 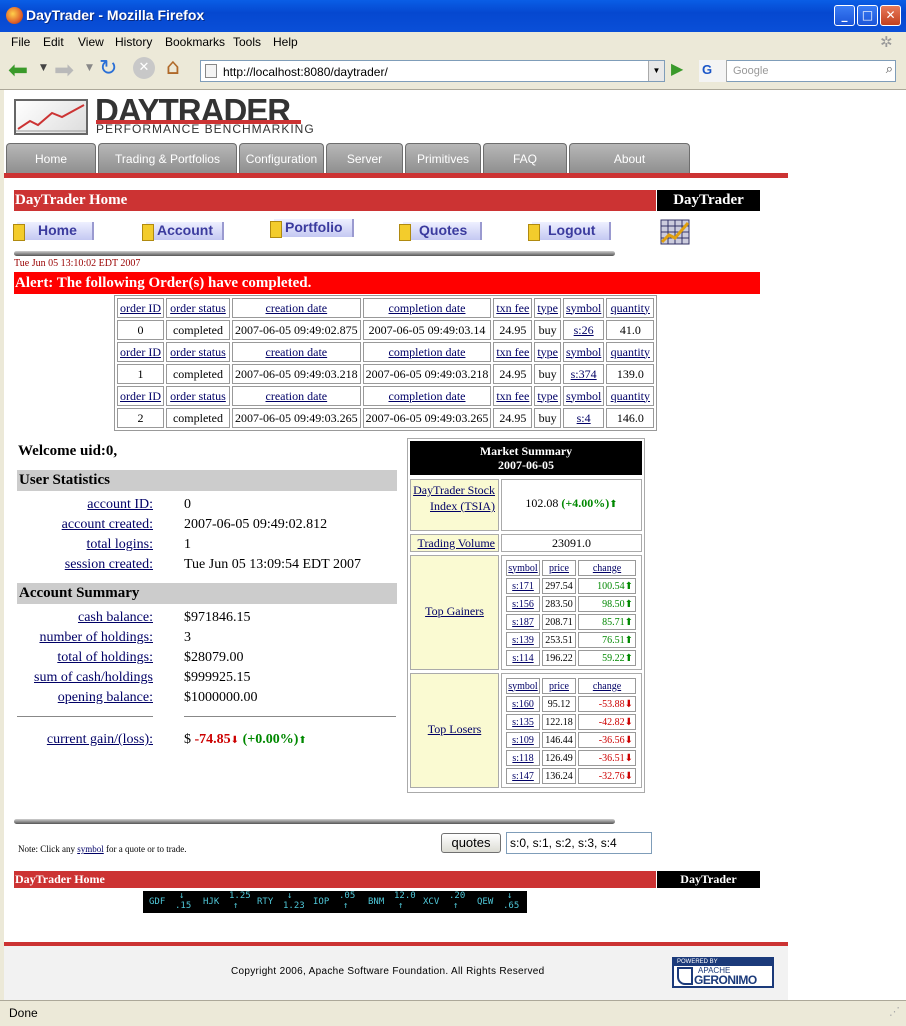 I want to click on stat-label: cash balance:, so click(x=115, y=617).